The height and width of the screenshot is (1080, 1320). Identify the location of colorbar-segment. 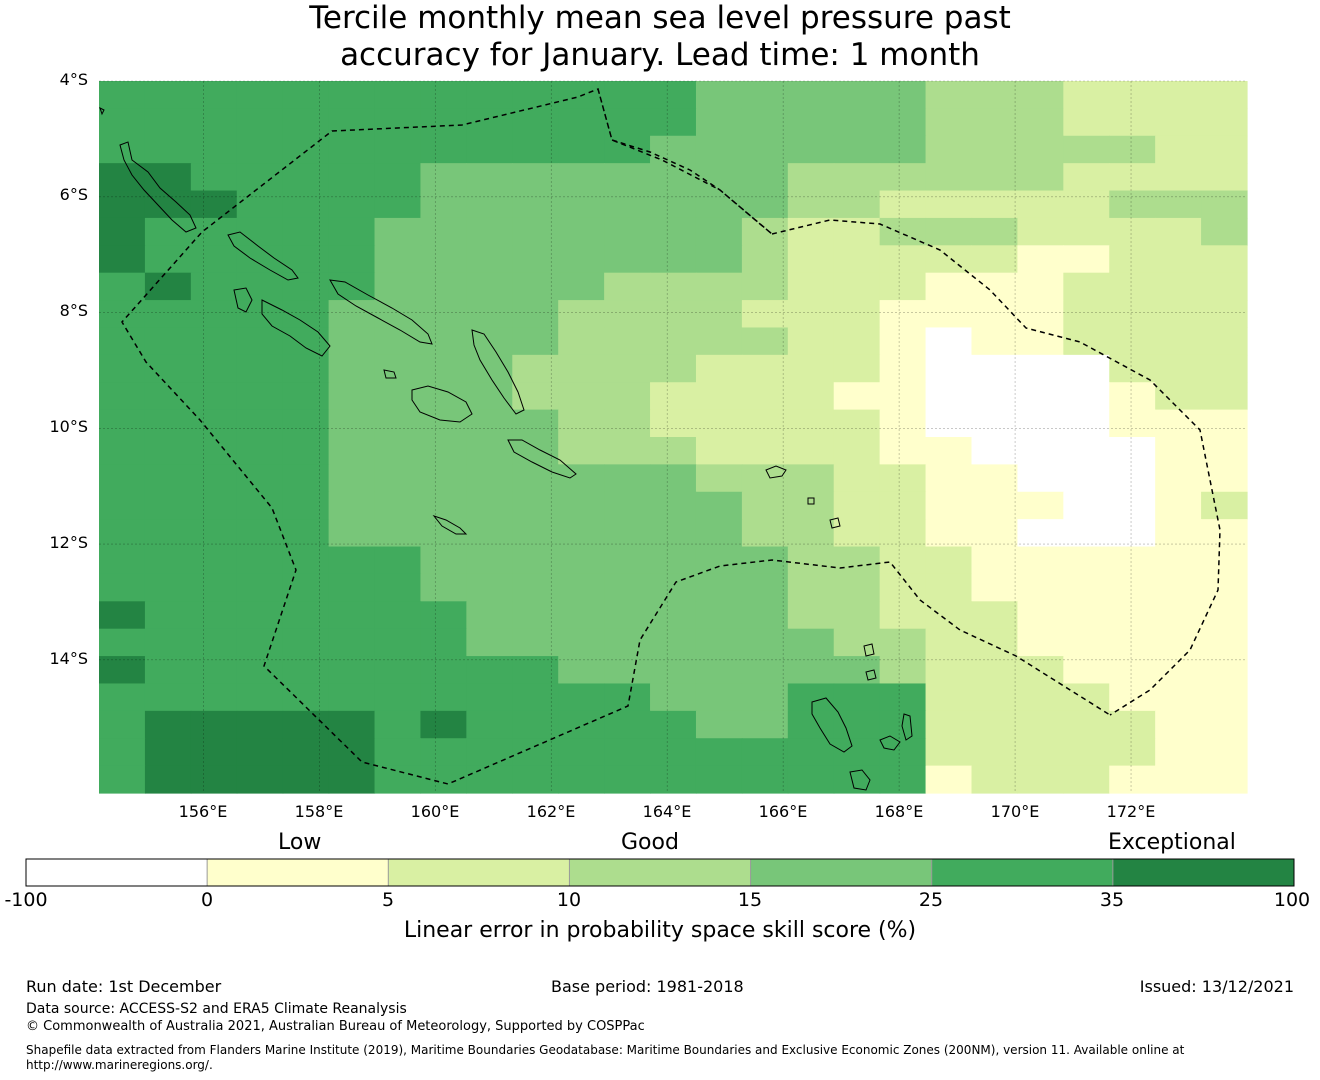
(841, 872).